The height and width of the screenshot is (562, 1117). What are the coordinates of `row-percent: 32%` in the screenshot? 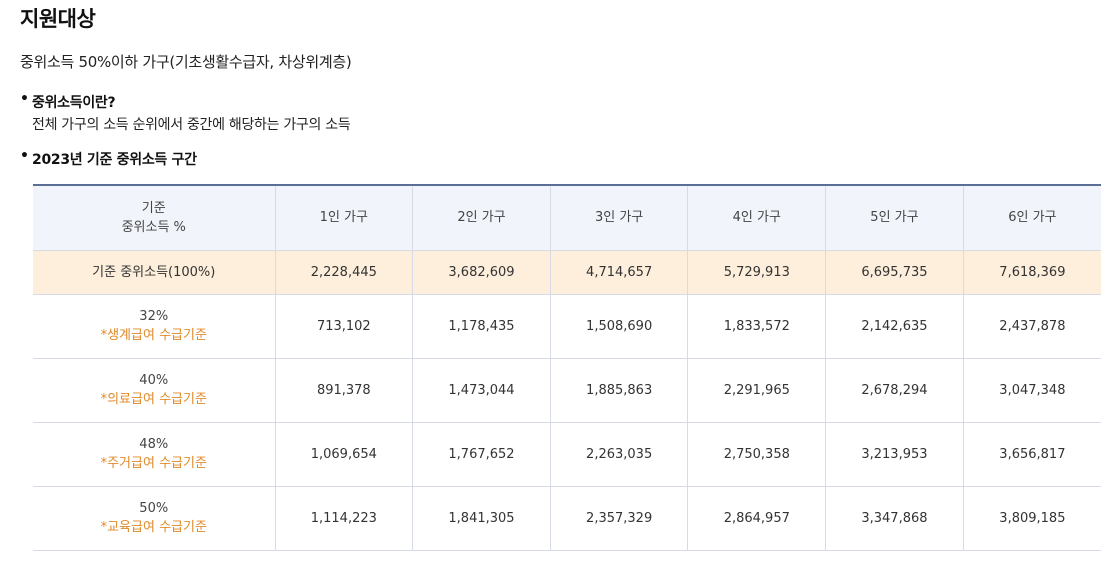 It's located at (154, 316).